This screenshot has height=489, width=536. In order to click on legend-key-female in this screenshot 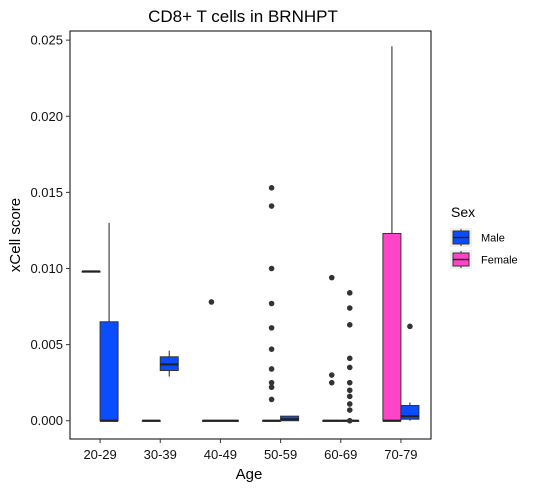, I will do `click(461, 259)`.